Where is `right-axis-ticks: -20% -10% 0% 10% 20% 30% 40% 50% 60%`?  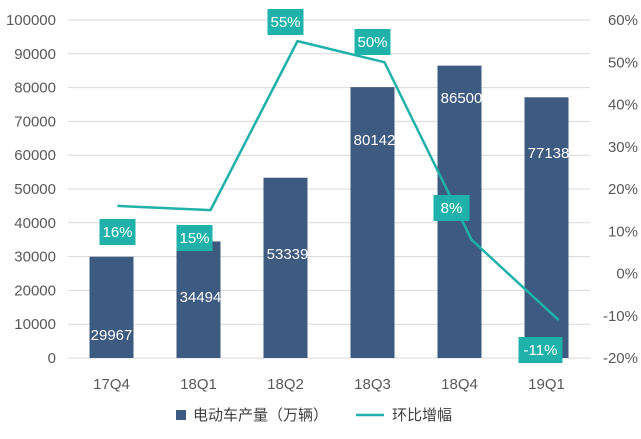
right-axis-ticks: -20% -10% 0% 10% 20% 30% 40% 50% 60% is located at coordinates (620, 189).